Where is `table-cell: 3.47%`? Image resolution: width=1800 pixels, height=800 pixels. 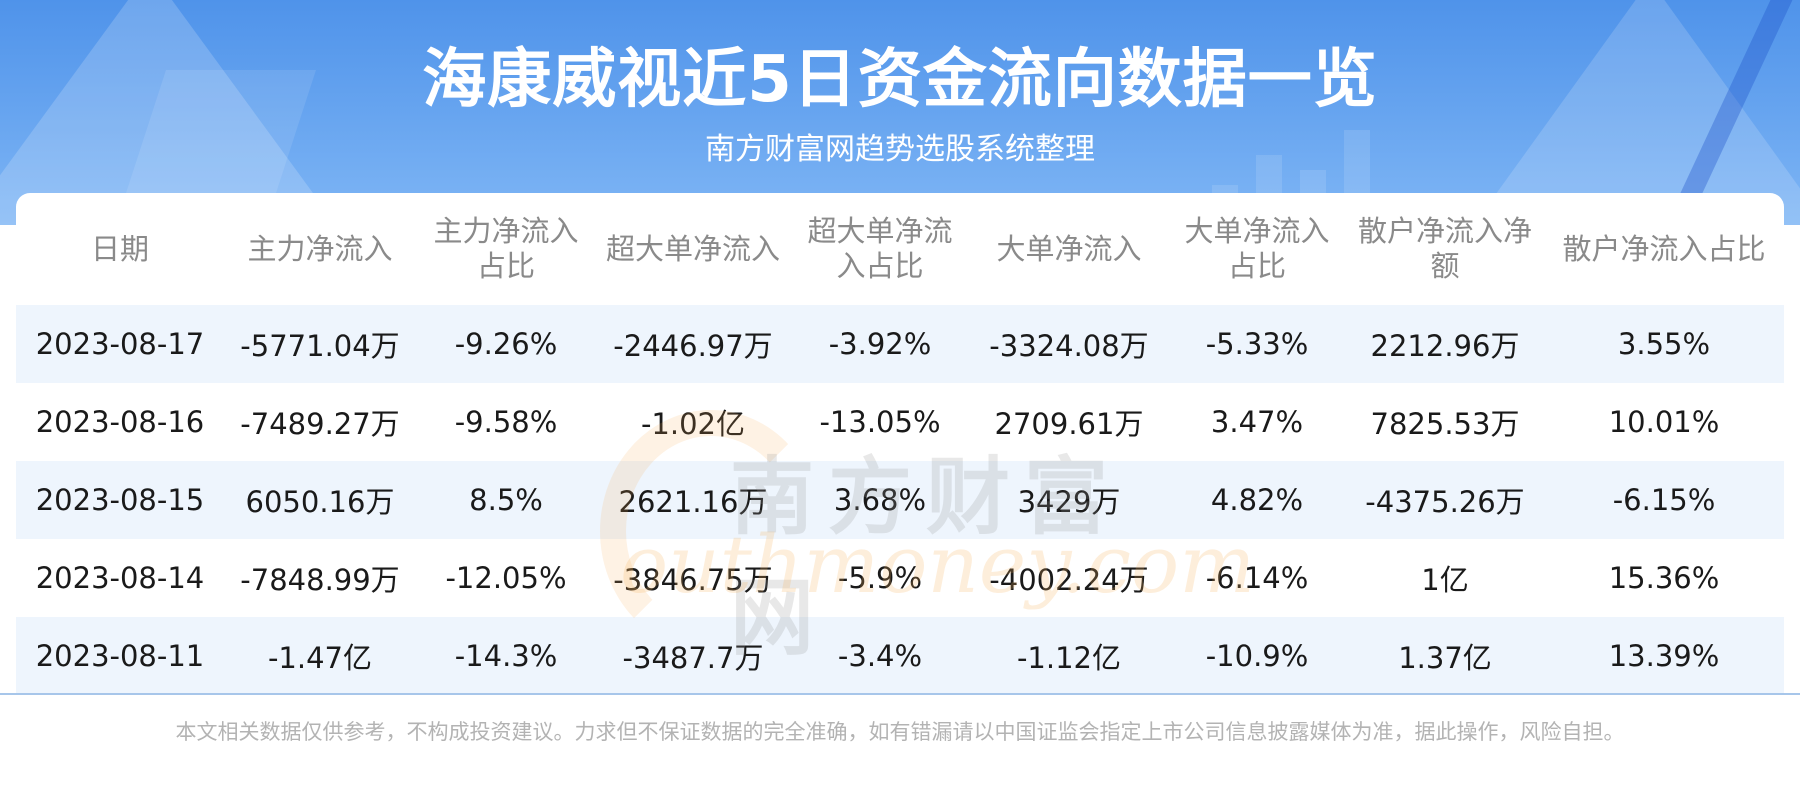 table-cell: 3.47% is located at coordinates (1257, 422).